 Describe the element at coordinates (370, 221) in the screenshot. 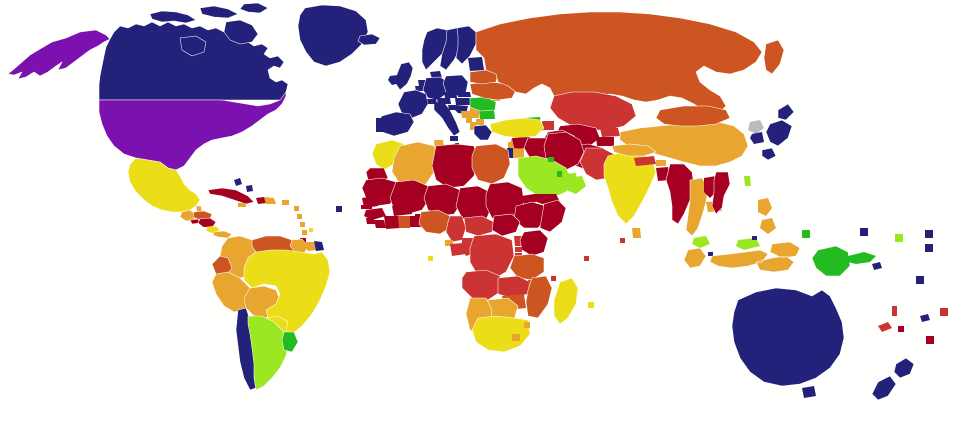

I see `country-sierra-leone` at that location.